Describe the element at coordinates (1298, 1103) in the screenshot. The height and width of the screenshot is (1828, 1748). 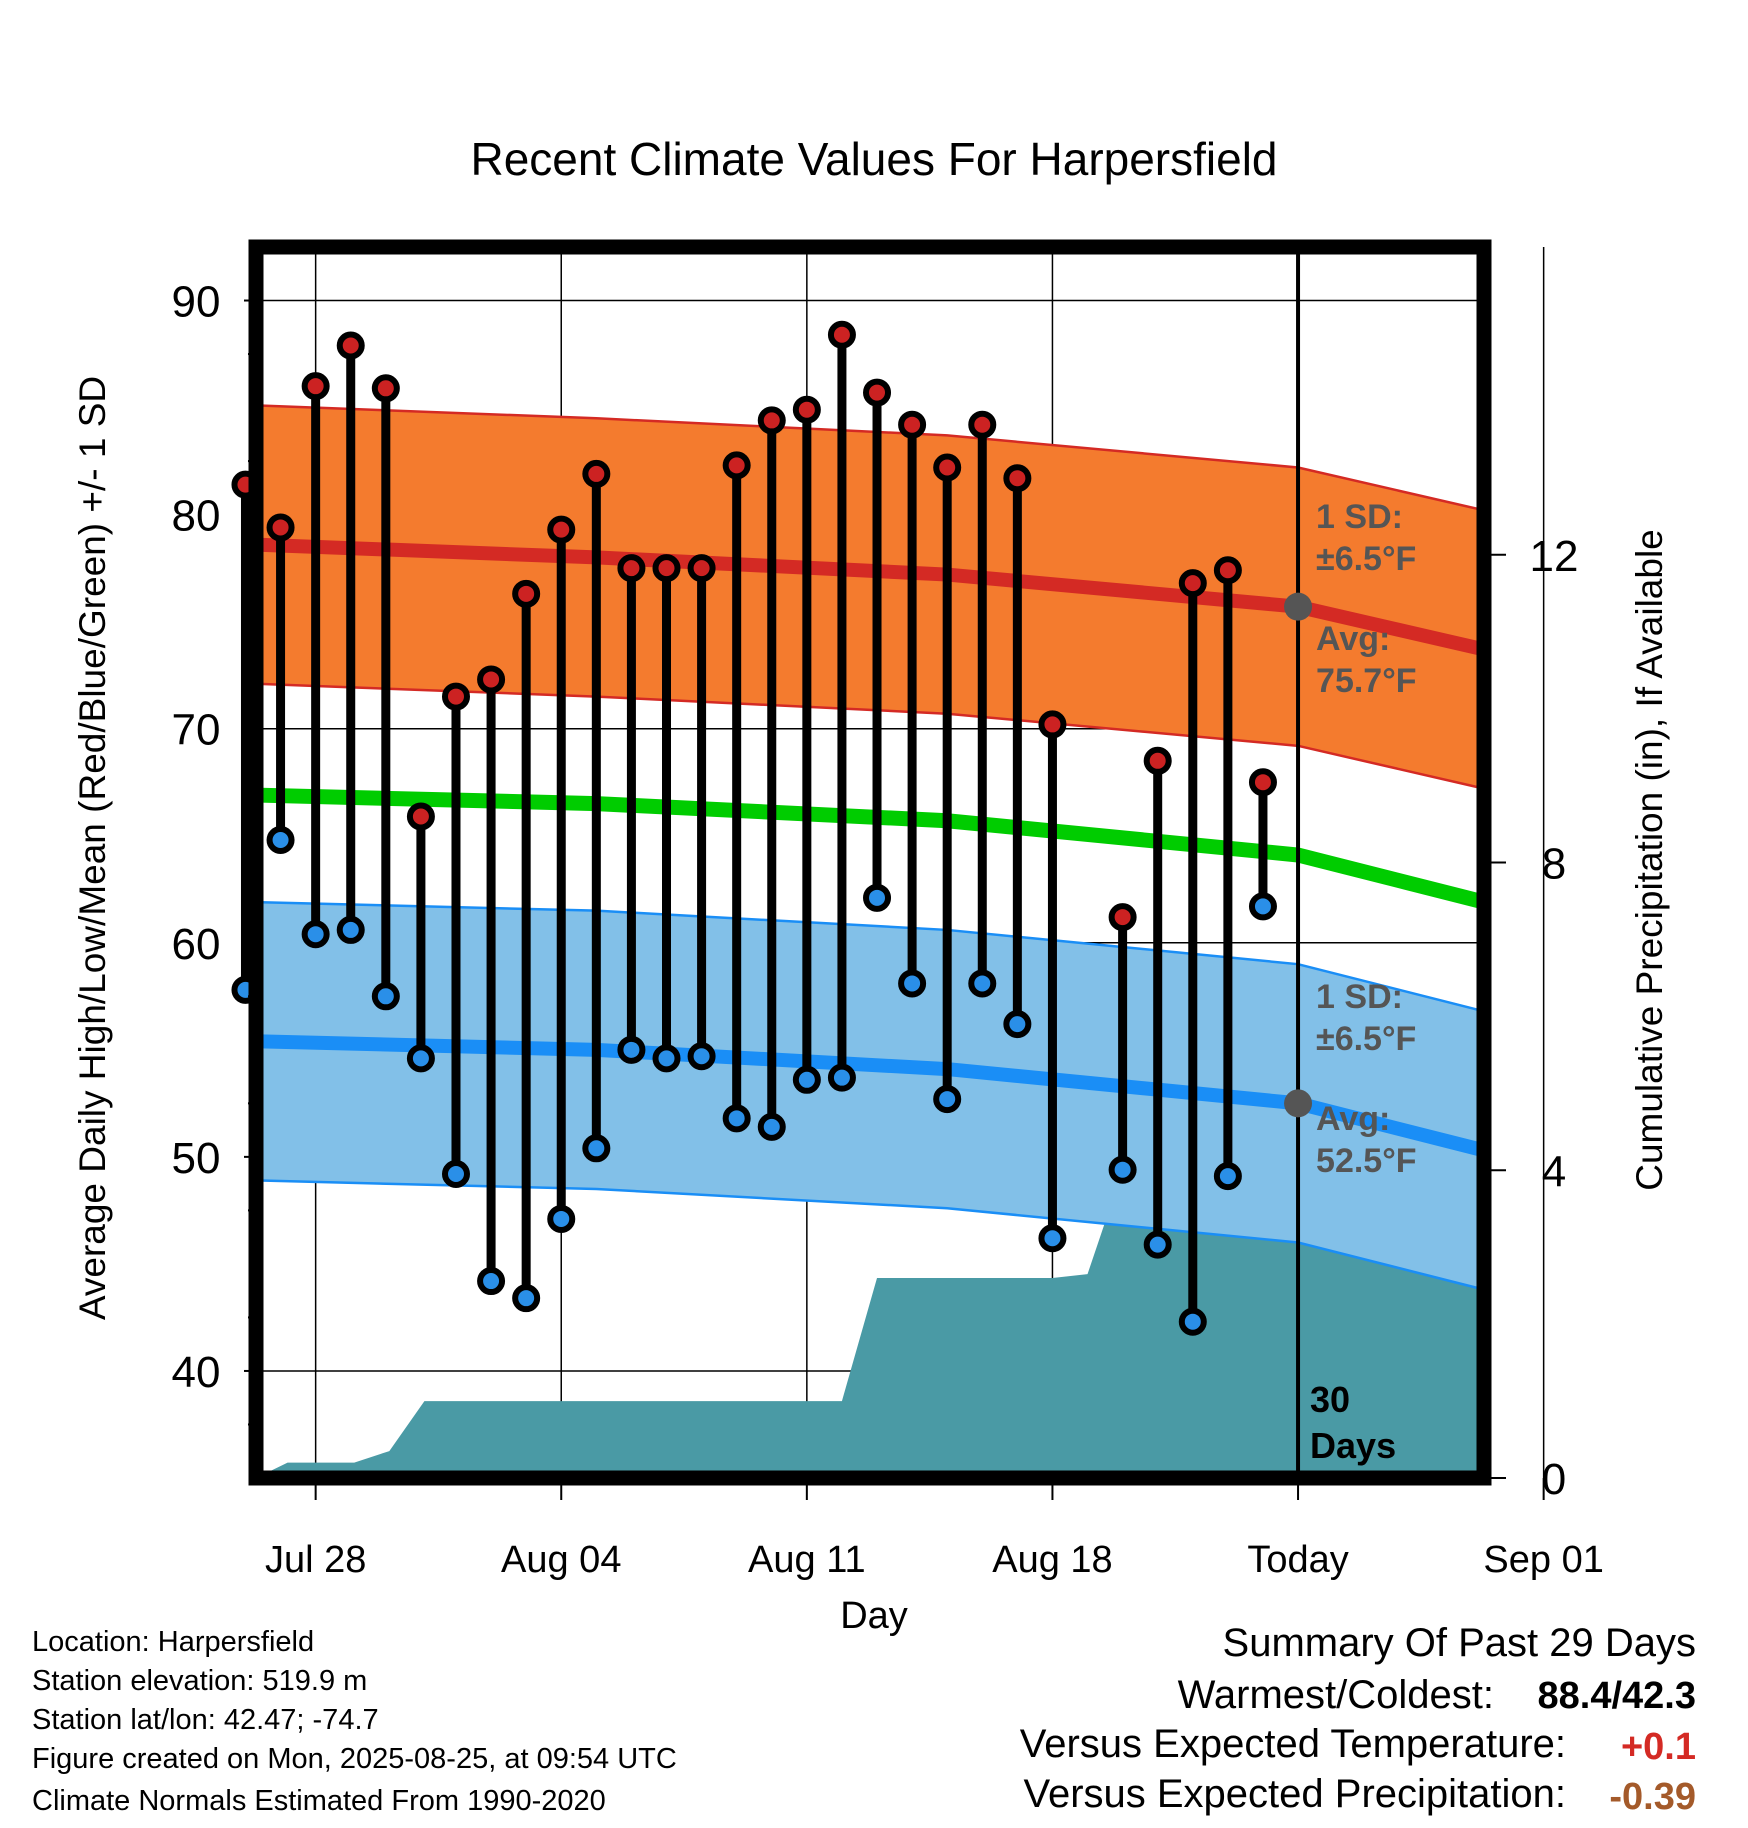
I see `today-low-avg-marker` at that location.